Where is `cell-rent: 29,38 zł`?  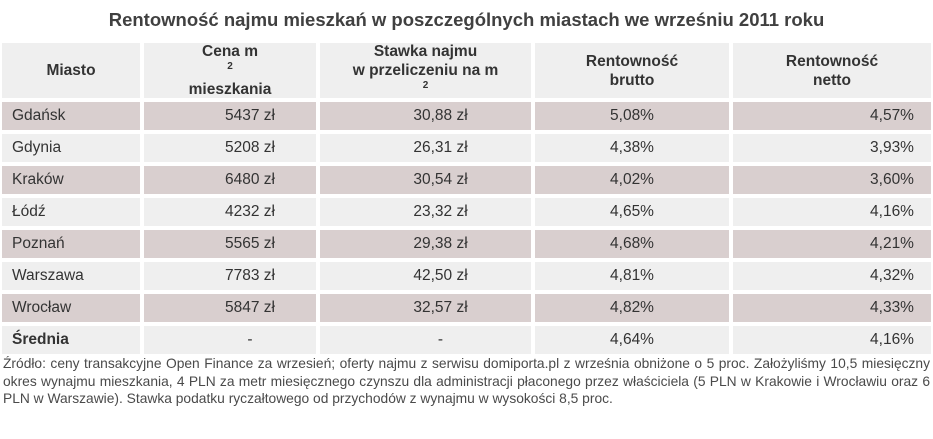
cell-rent: 29,38 zł is located at coordinates (427, 246).